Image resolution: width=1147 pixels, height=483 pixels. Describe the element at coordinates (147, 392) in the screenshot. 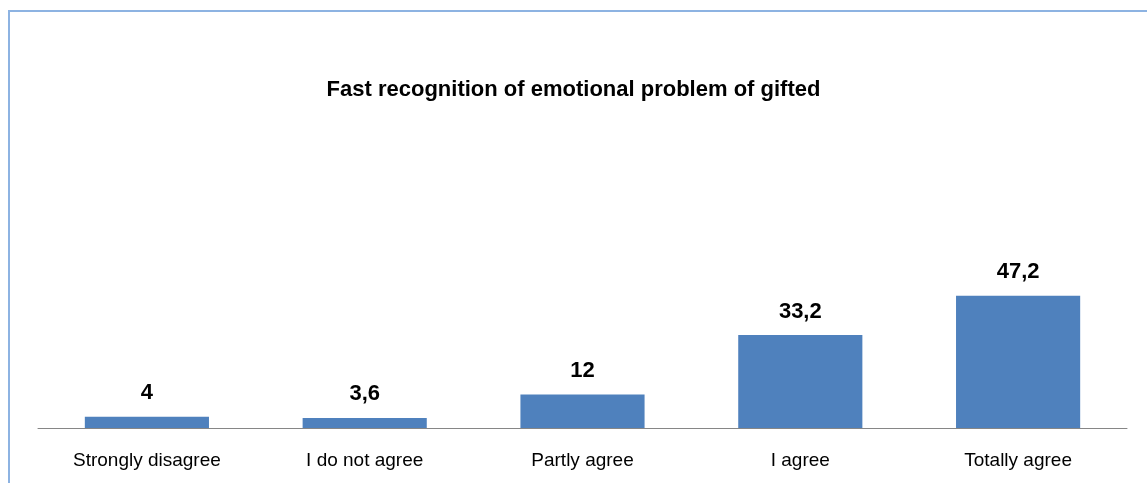

I see `data-label: 4` at that location.